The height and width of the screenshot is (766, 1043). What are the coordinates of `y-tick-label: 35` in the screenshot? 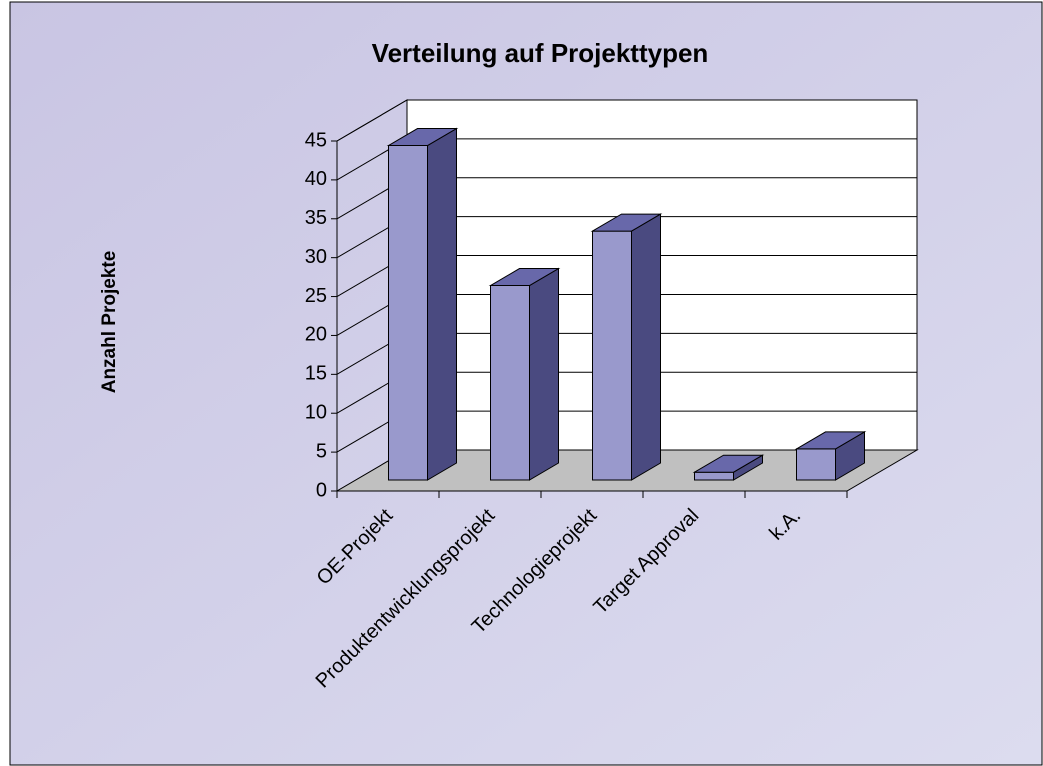 It's located at (316, 218).